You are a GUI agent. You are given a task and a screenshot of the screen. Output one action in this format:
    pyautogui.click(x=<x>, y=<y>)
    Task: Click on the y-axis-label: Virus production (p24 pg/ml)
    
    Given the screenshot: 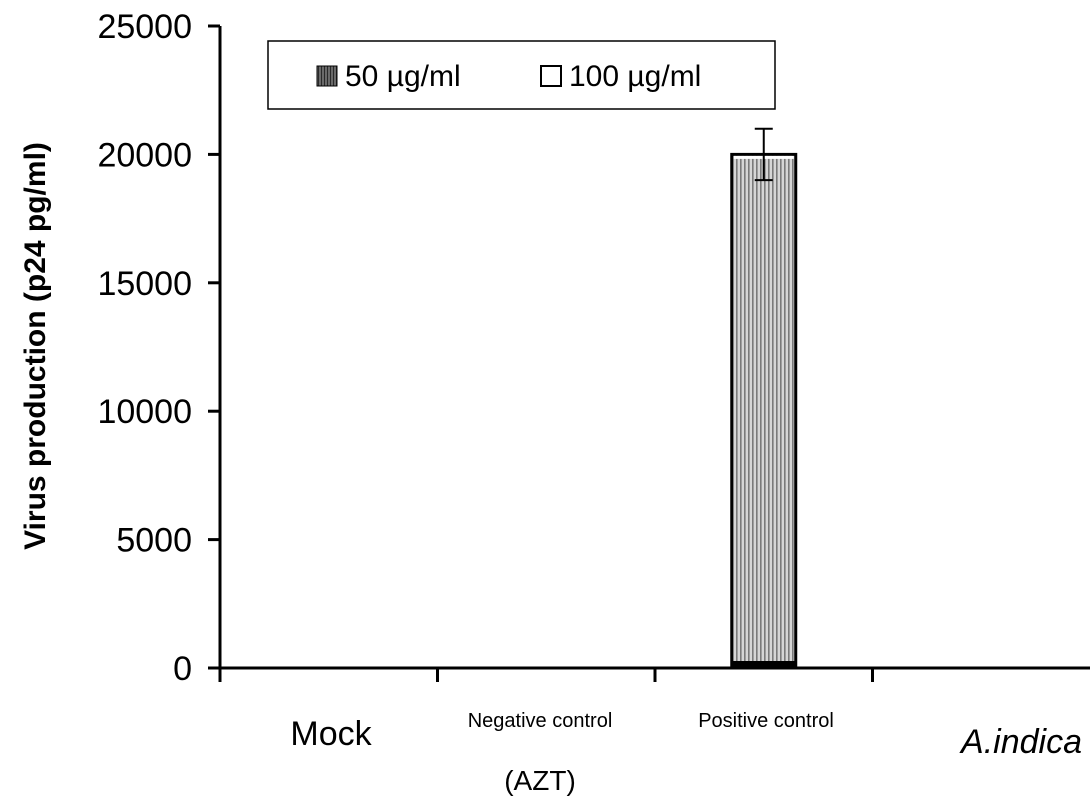 What is the action you would take?
    pyautogui.click(x=35, y=346)
    